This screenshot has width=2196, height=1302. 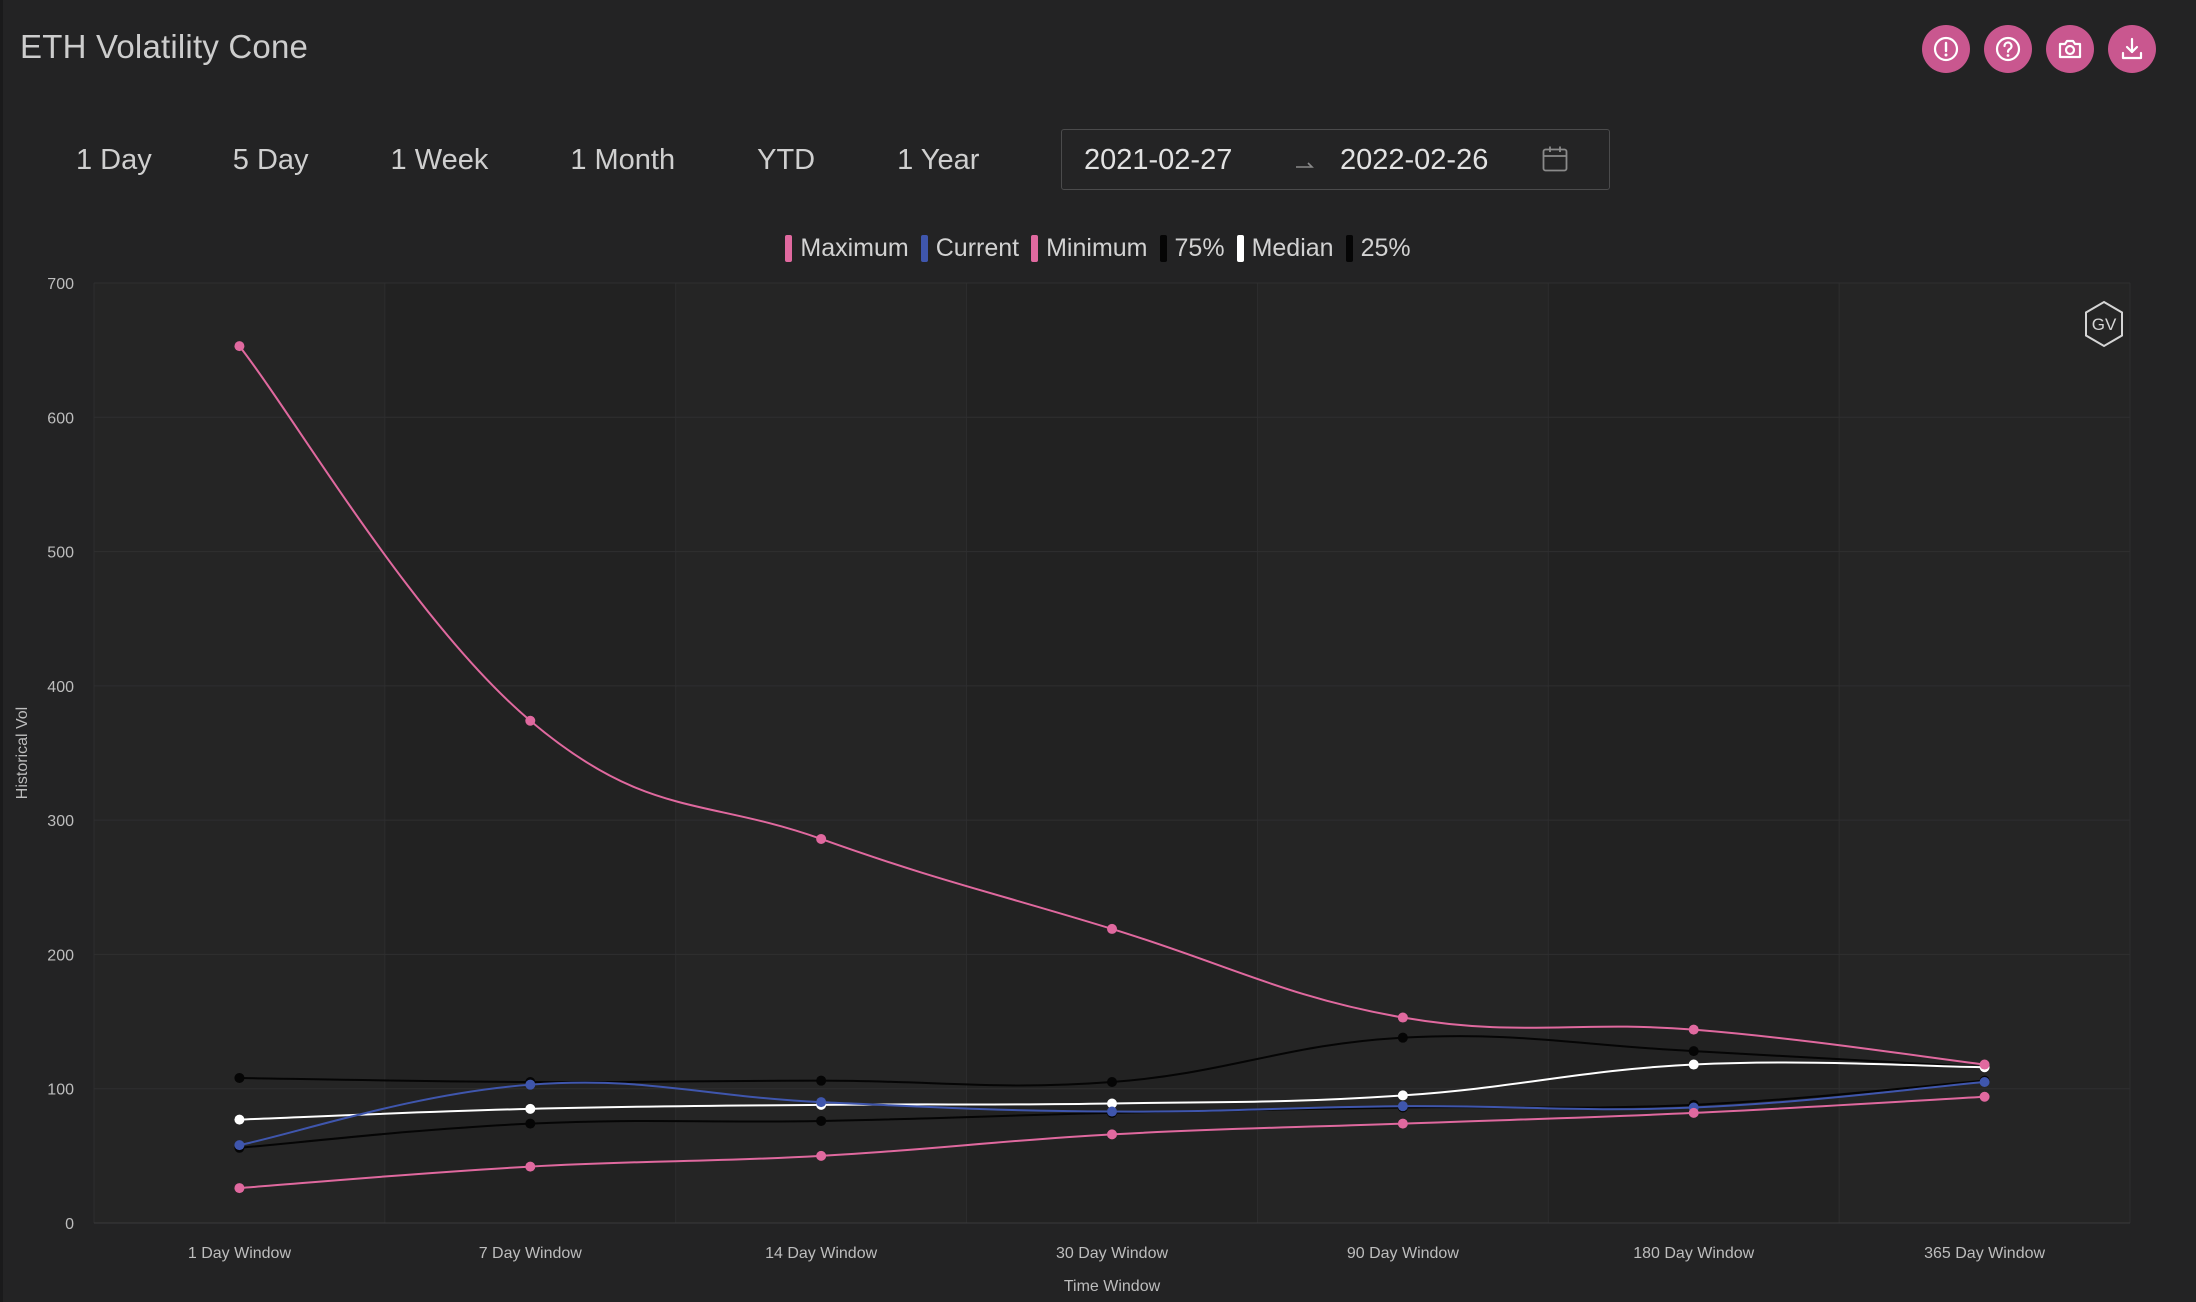 What do you see at coordinates (977, 248) in the screenshot?
I see `legend-label-current: Current` at bounding box center [977, 248].